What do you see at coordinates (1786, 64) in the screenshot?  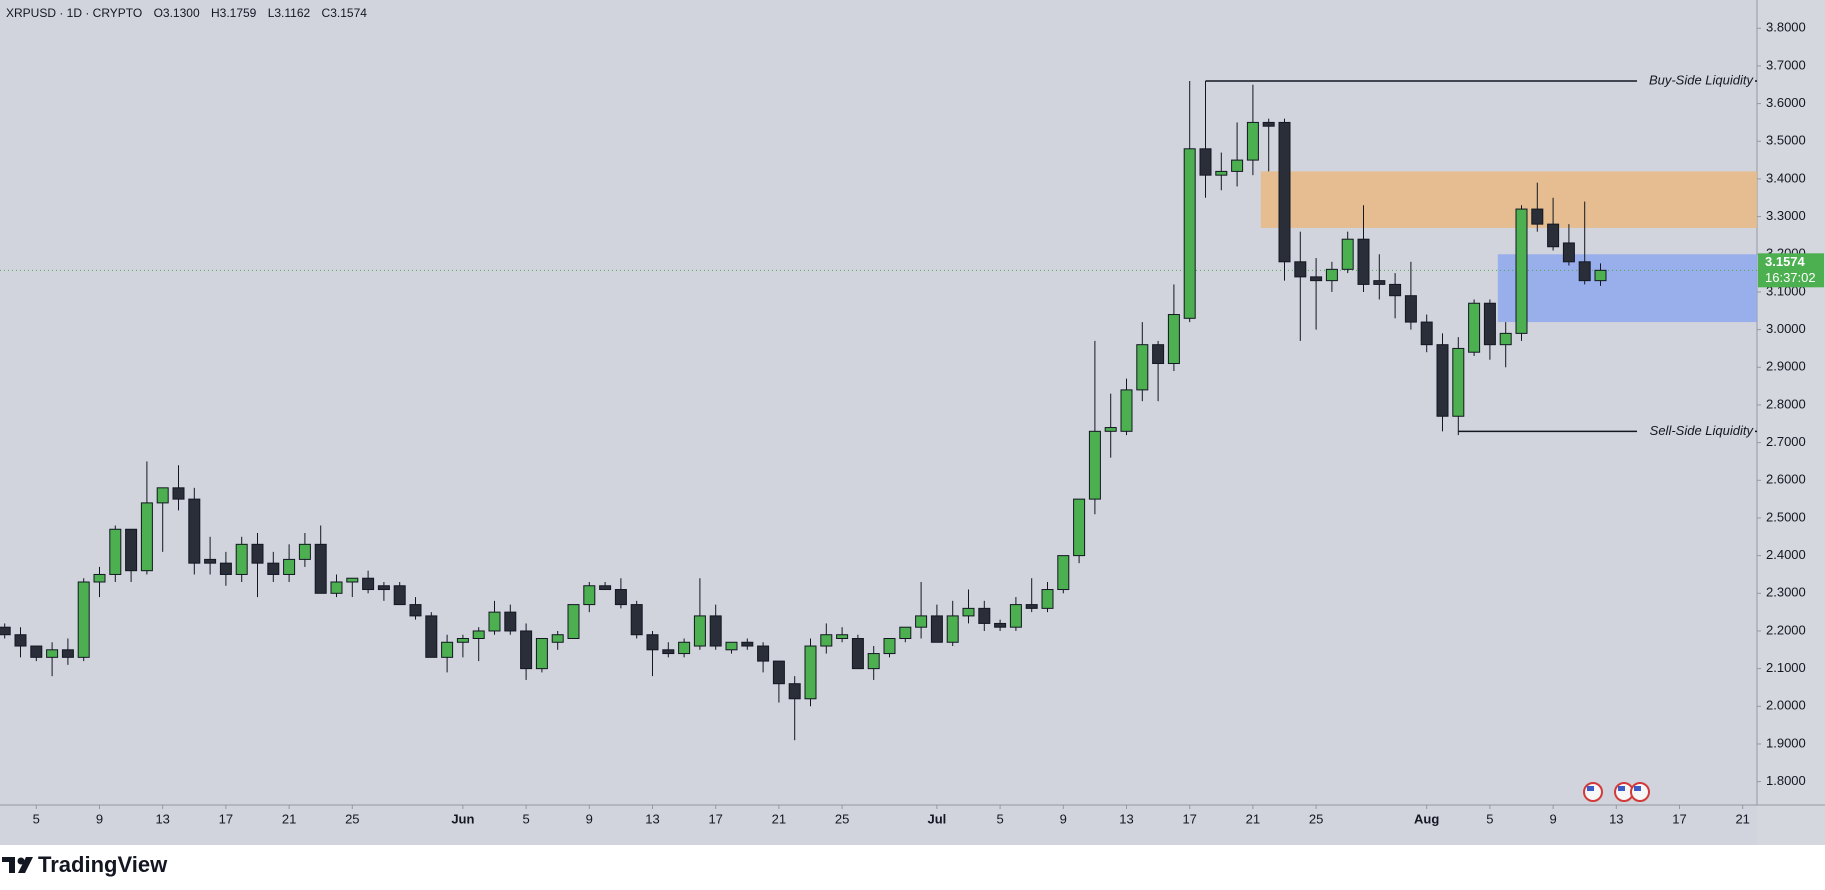 I see `y-tick-label: 3.7000` at bounding box center [1786, 64].